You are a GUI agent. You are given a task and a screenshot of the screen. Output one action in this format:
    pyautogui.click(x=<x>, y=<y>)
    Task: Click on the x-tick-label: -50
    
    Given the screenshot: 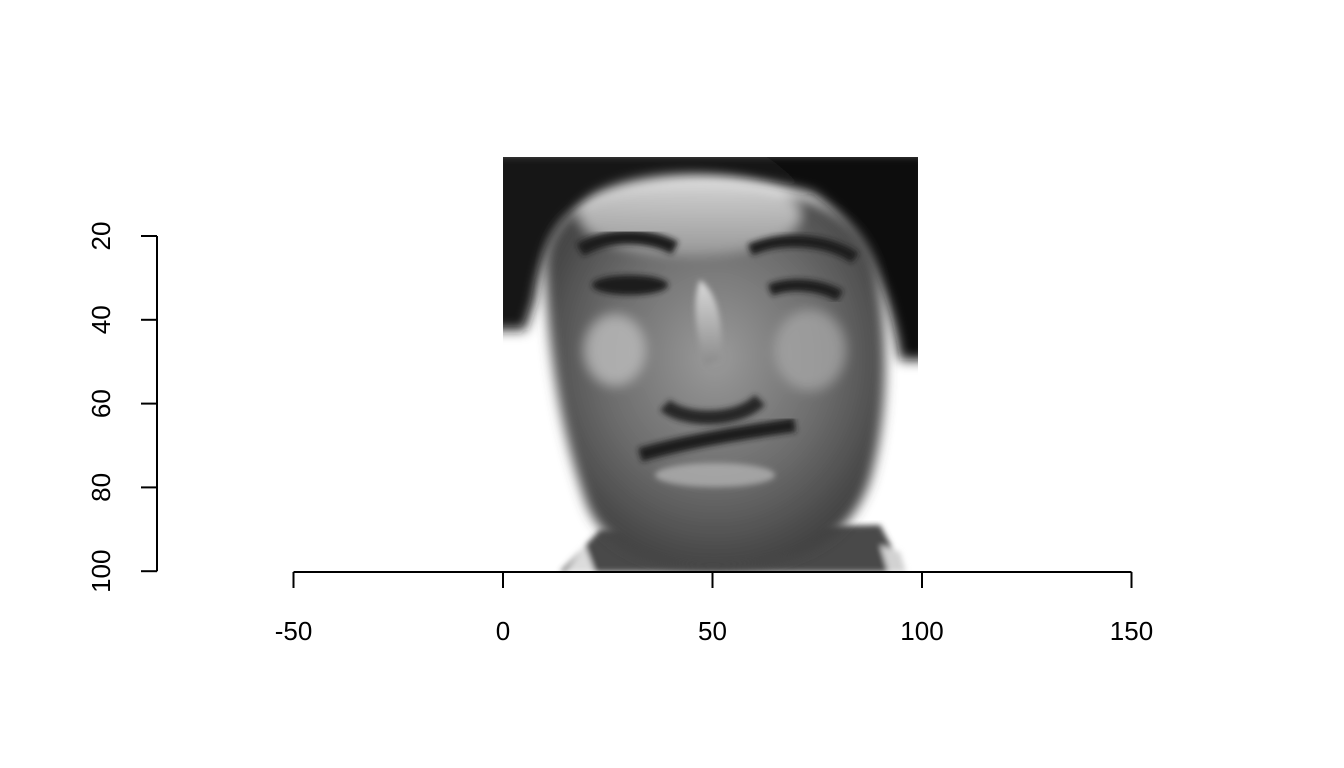 What is the action you would take?
    pyautogui.click(x=294, y=631)
    